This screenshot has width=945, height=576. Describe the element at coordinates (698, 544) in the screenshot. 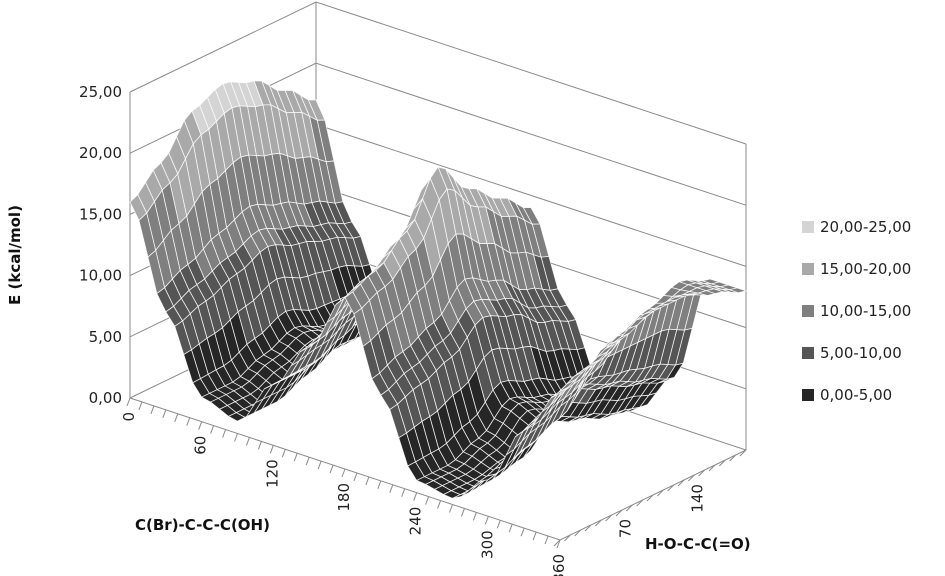

I see `y-axis-title: H-O-C-C(=O)` at that location.